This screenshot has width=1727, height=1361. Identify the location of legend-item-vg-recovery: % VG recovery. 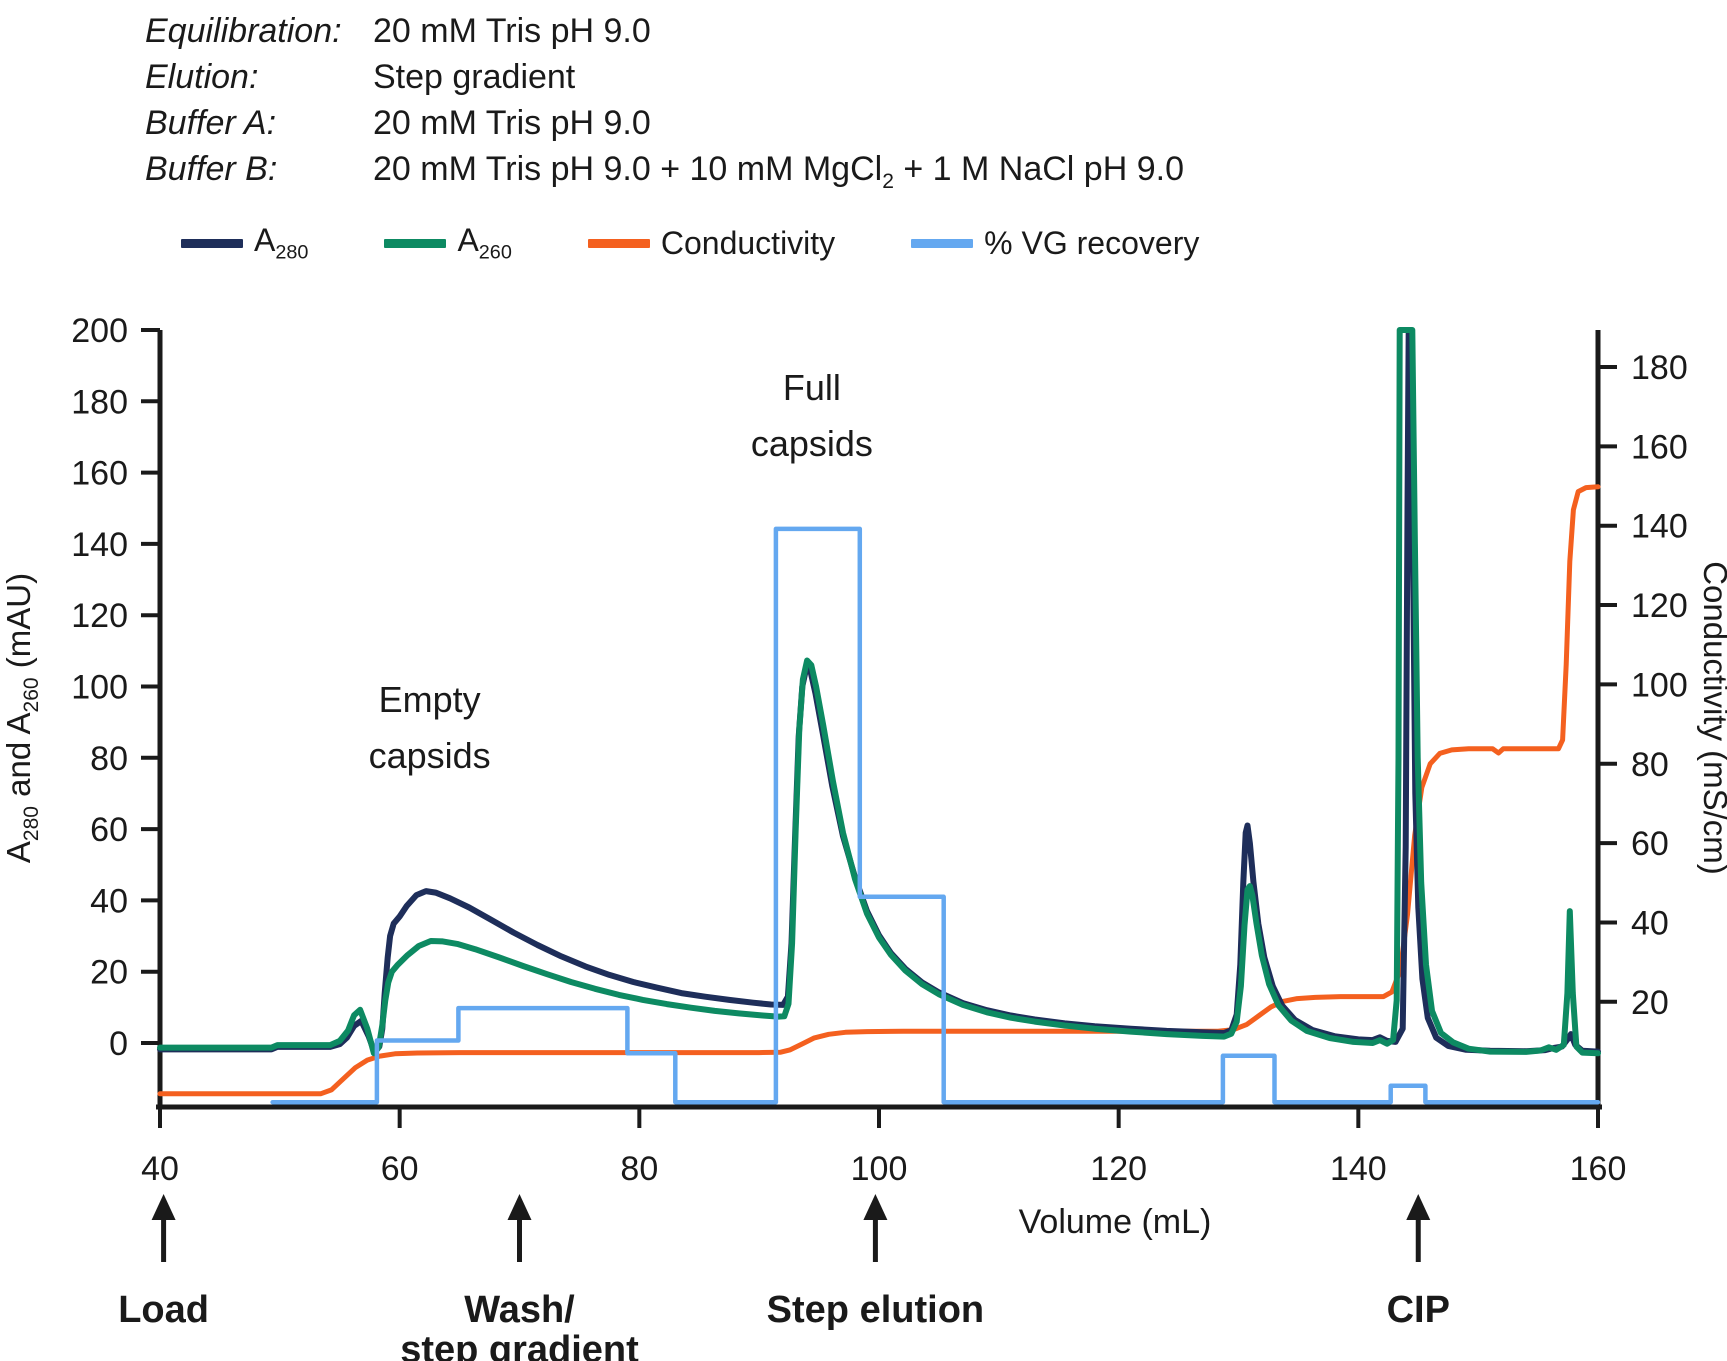
(1055, 243).